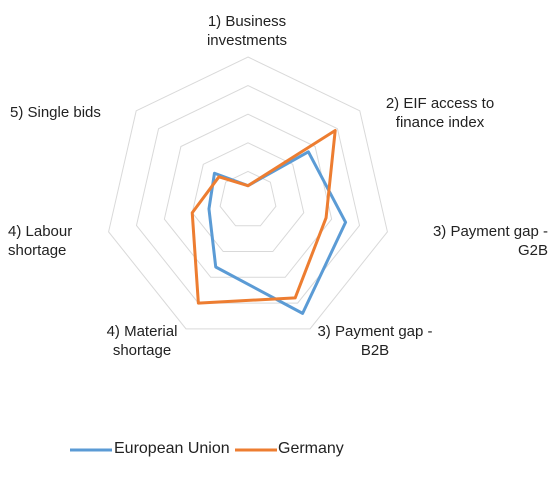 This screenshot has height=488, width=555. I want to click on axis-label: 4) Material shortage, so click(142, 341).